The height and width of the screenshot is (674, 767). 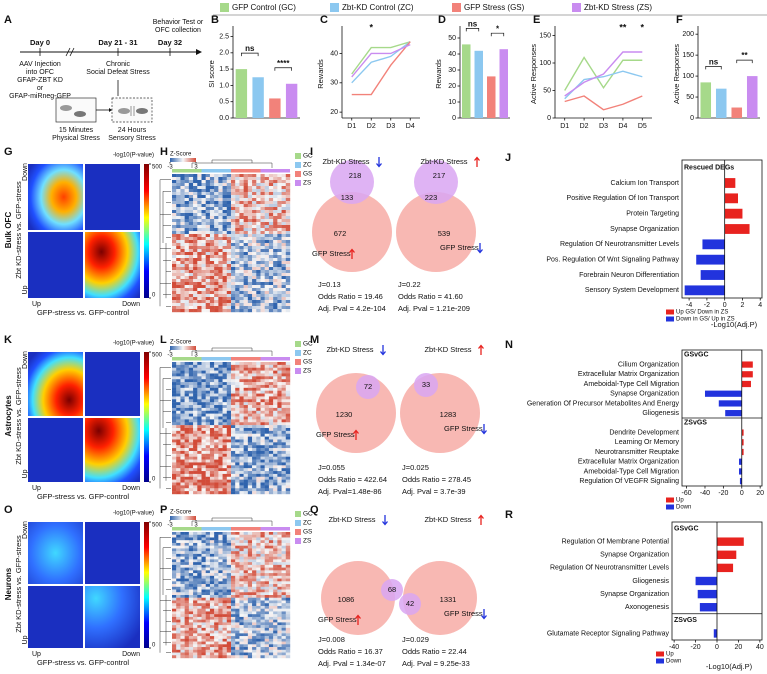 I want to click on x-end-label: Up, so click(x=36, y=304).